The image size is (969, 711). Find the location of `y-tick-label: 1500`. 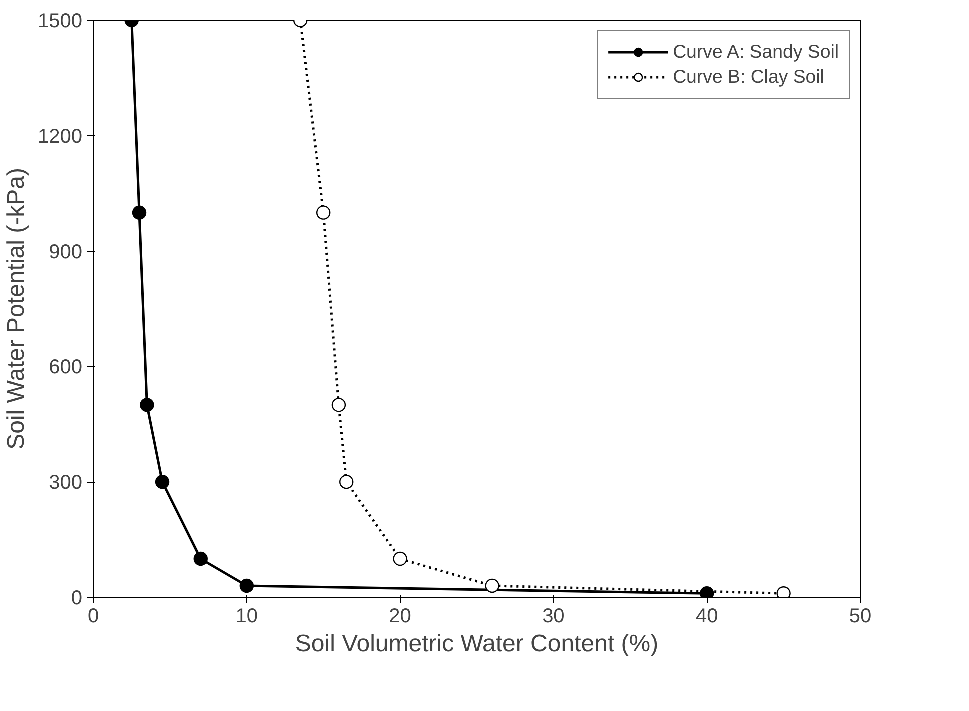

y-tick-label: 1500 is located at coordinates (60, 21).